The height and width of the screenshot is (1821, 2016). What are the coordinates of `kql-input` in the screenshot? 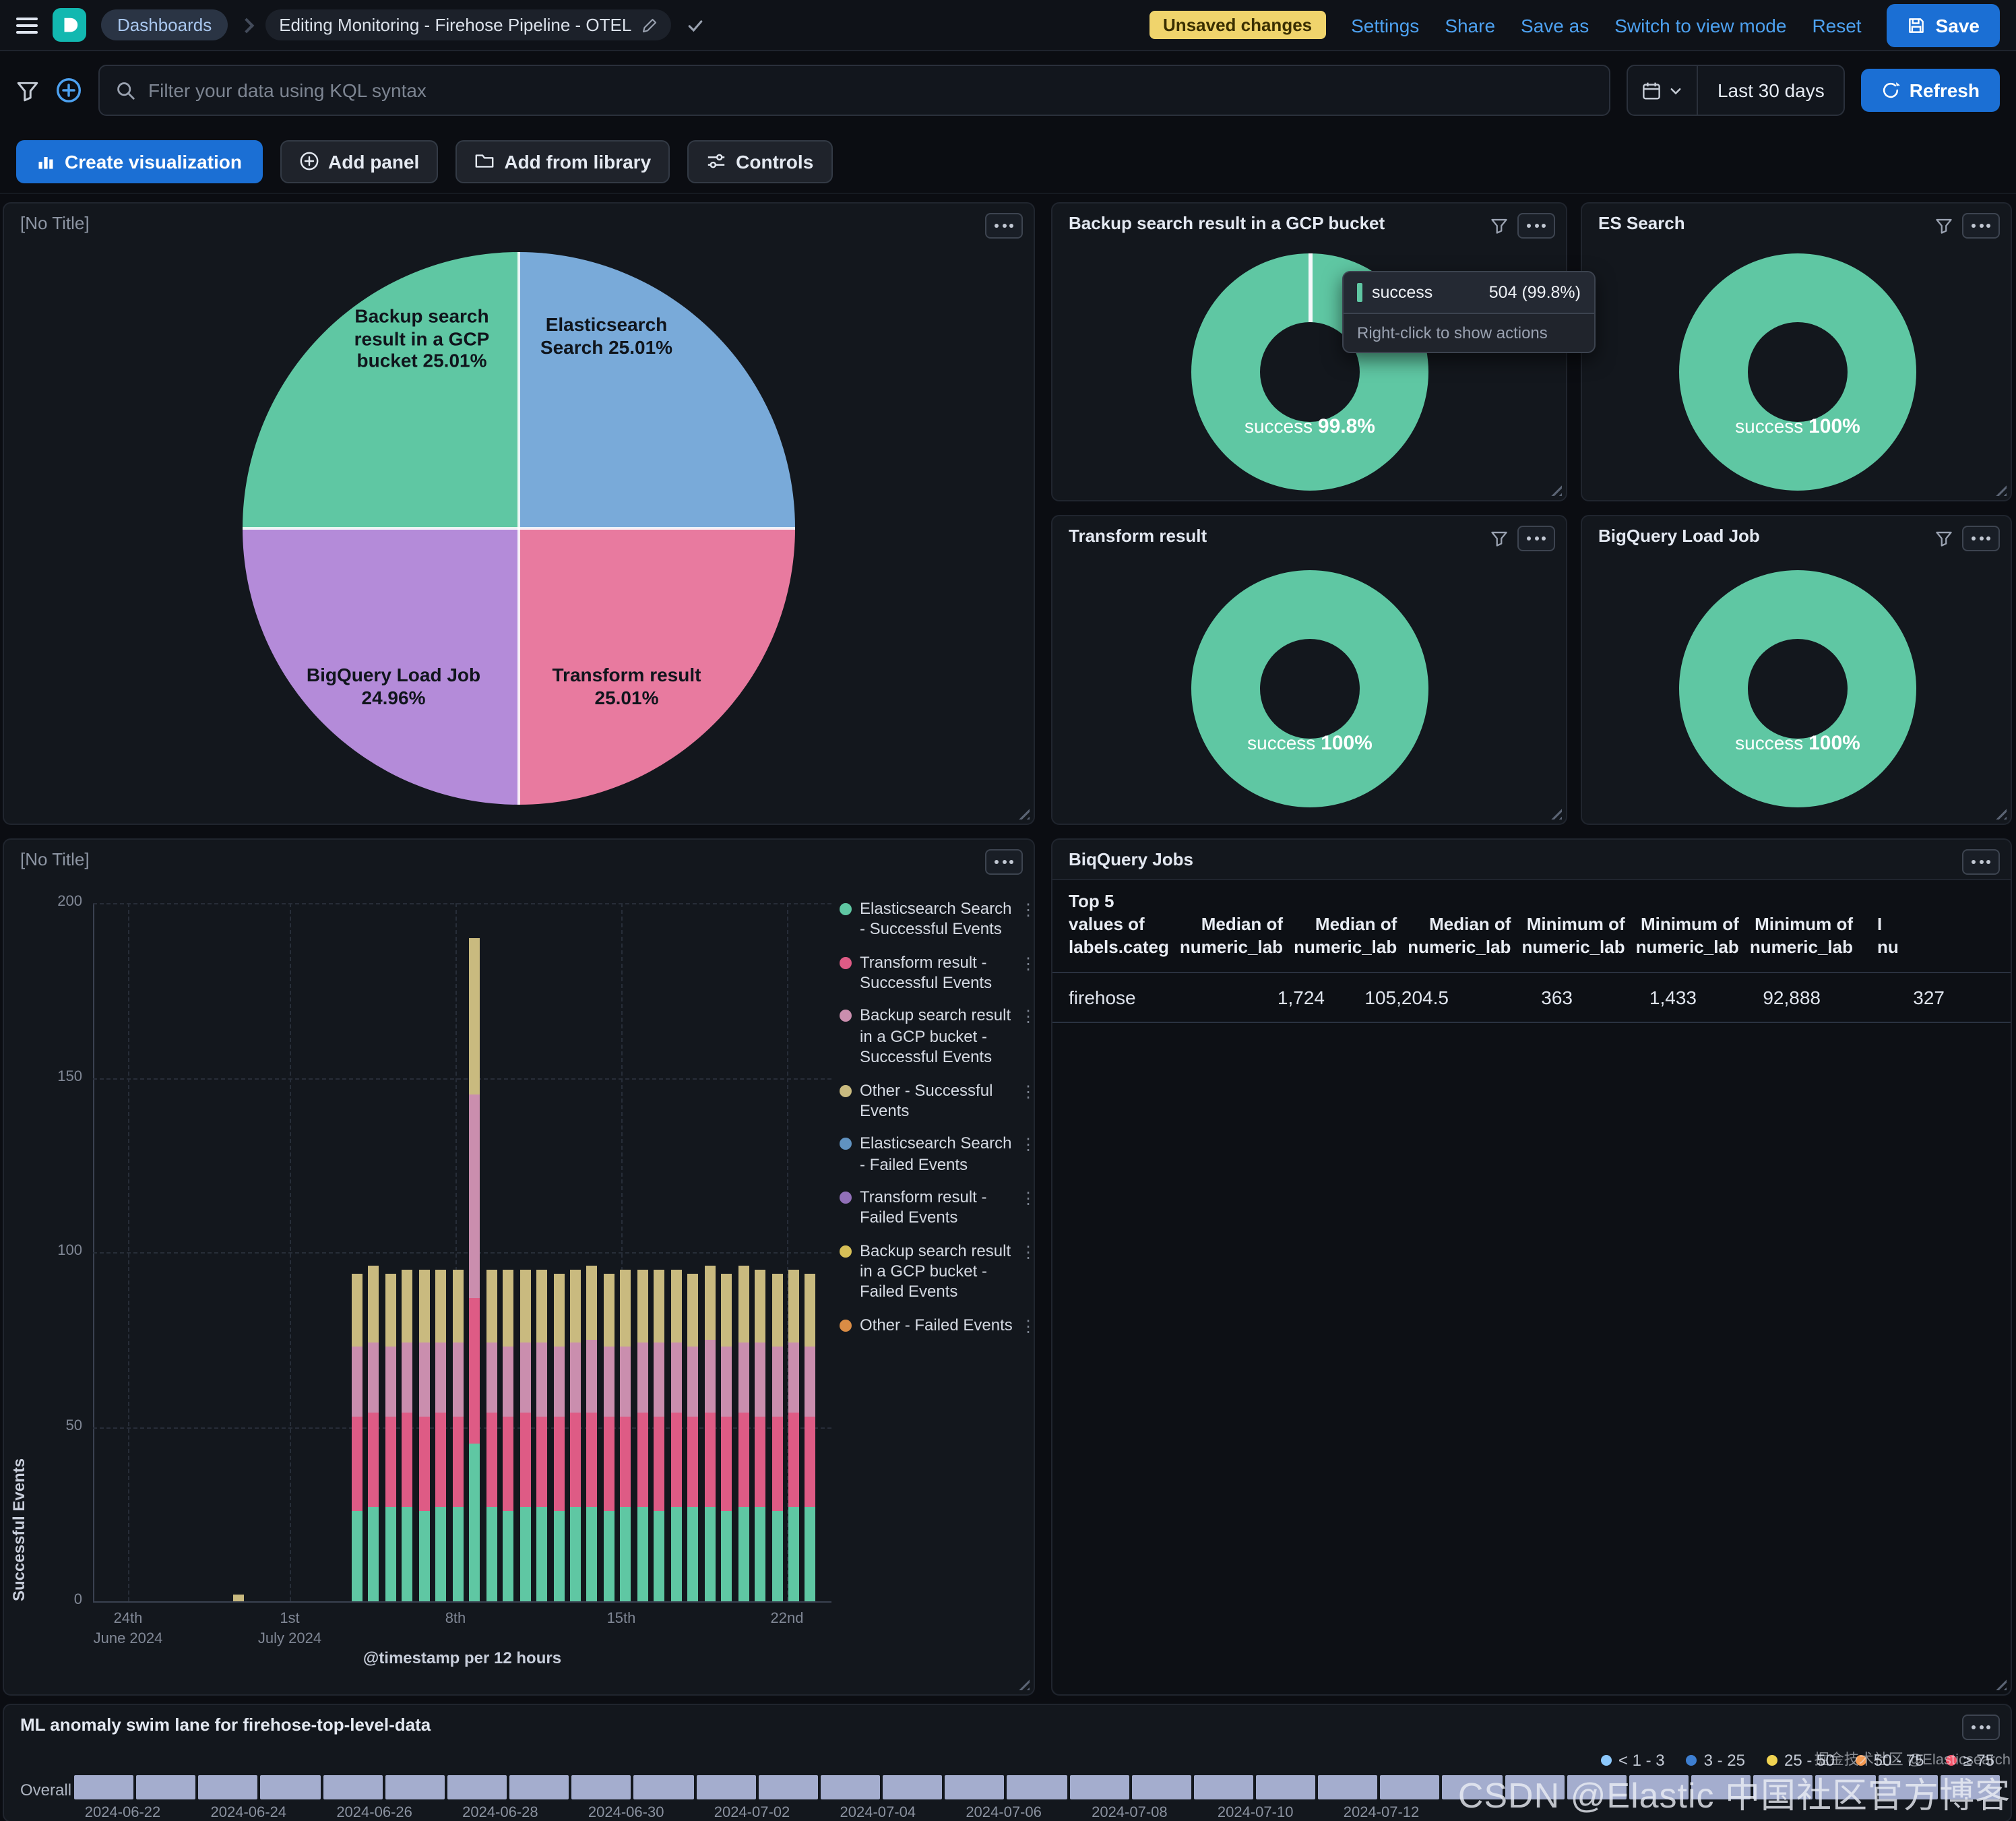 It's located at (871, 90).